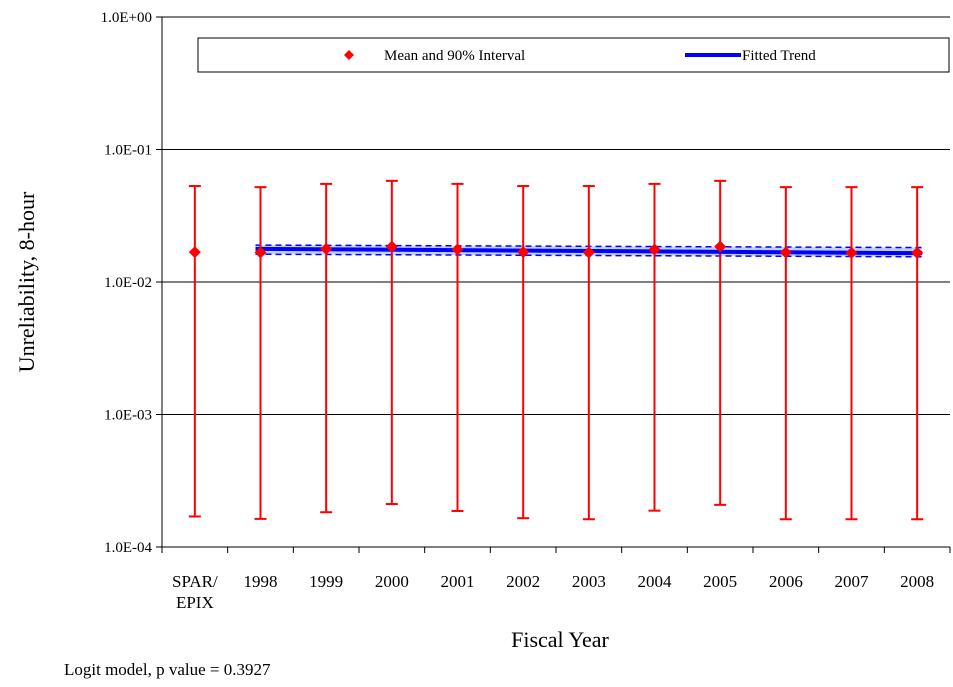 This screenshot has width=953, height=687. I want to click on x-tick-label-3: 2000, so click(392, 581).